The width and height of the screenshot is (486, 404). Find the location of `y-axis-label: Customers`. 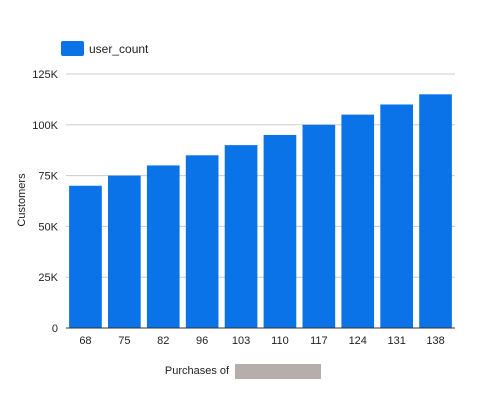

y-axis-label: Customers is located at coordinates (22, 200).